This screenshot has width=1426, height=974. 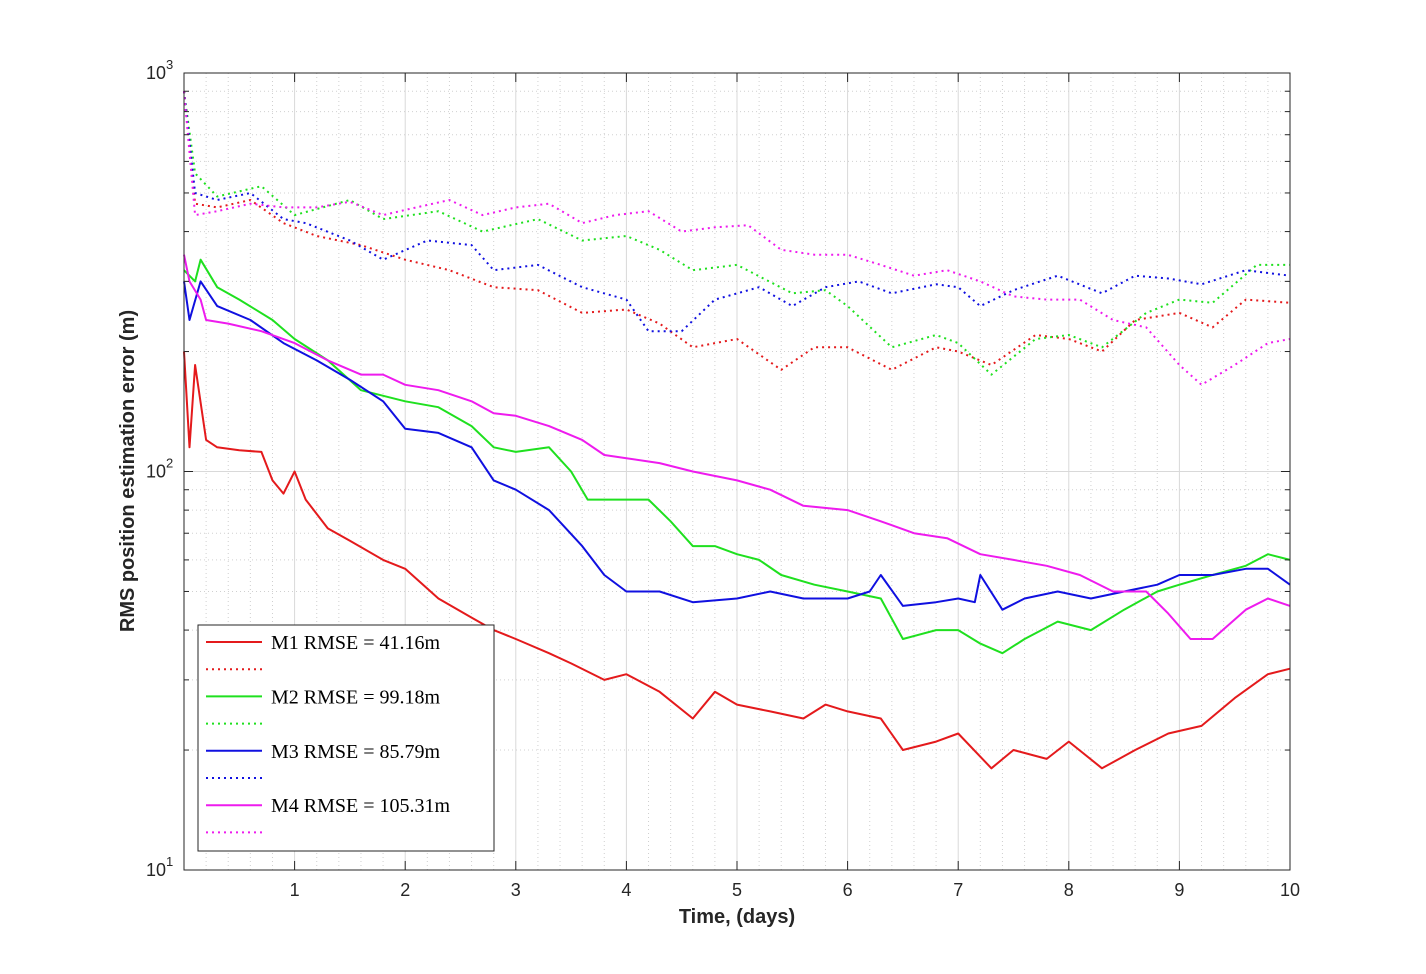 I want to click on x-tick-label: 6, so click(x=848, y=890).